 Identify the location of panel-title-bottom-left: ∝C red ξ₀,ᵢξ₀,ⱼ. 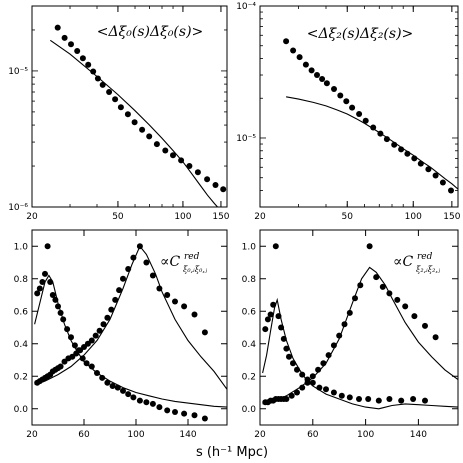
(184, 263).